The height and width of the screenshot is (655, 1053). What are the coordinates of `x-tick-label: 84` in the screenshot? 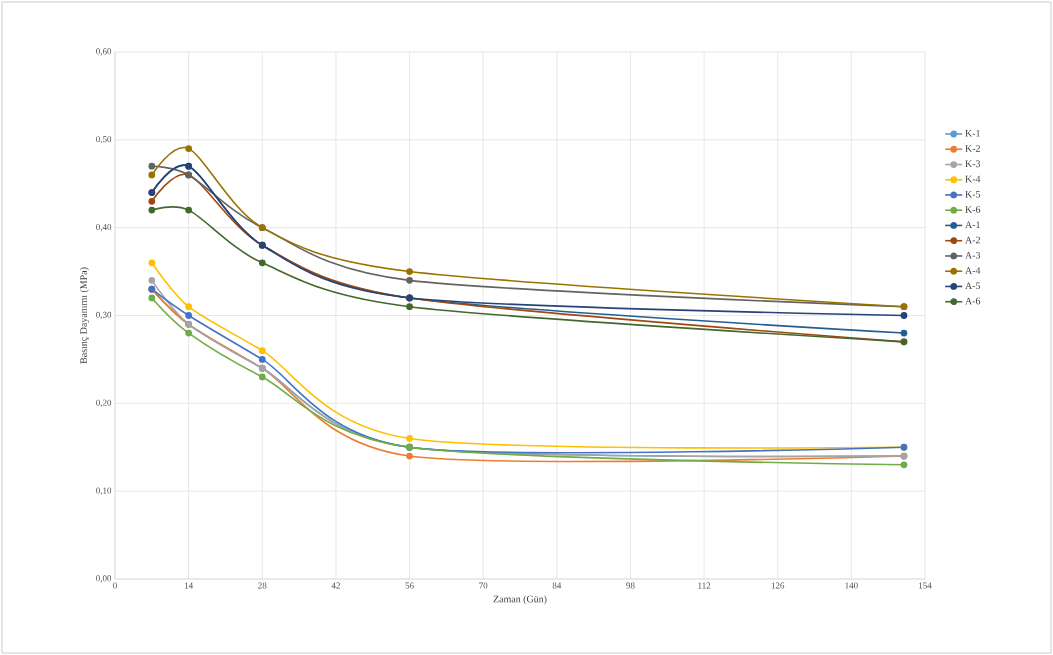 It's located at (557, 585).